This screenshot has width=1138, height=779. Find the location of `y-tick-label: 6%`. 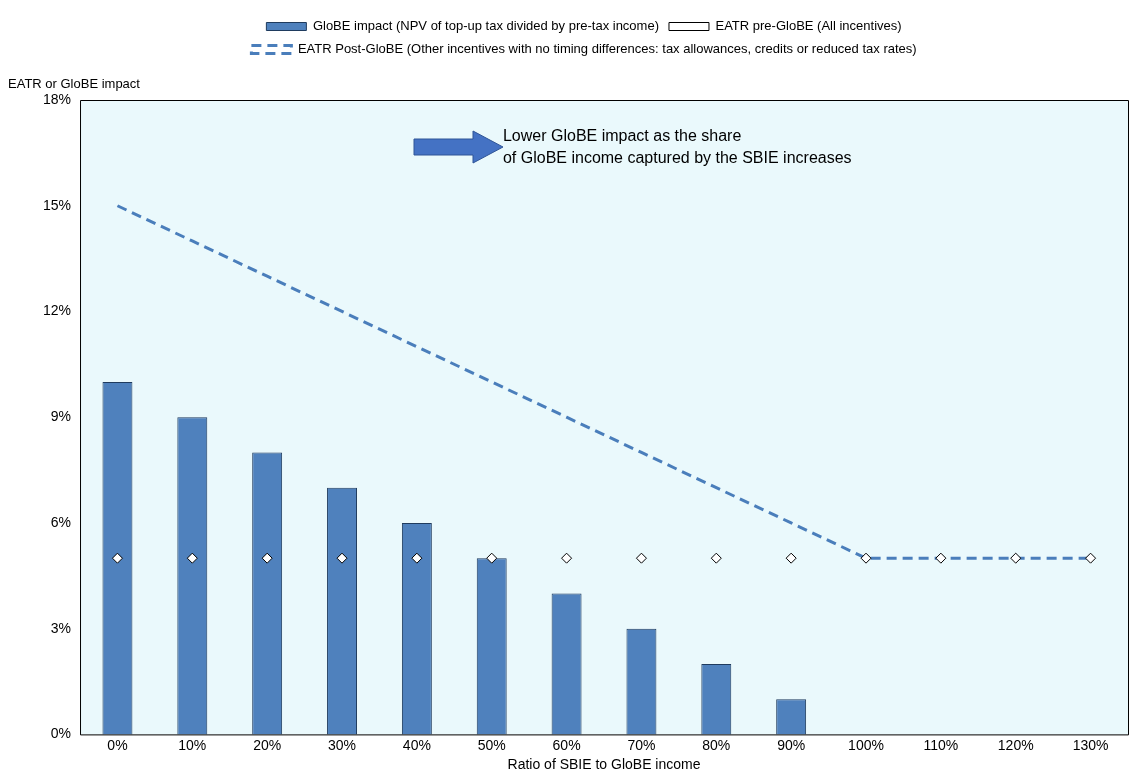

y-tick-label: 6% is located at coordinates (61, 521).